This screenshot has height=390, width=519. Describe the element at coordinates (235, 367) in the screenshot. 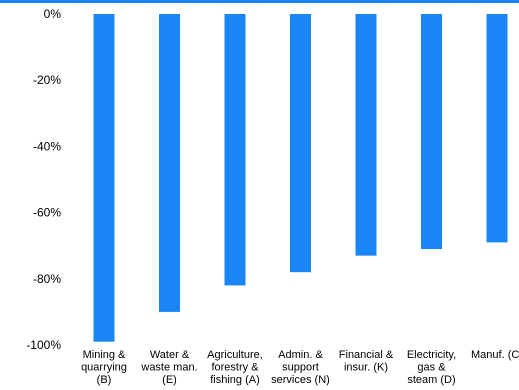

I see `x-tick-label: Agriculture, forestry & fishing (A)` at that location.